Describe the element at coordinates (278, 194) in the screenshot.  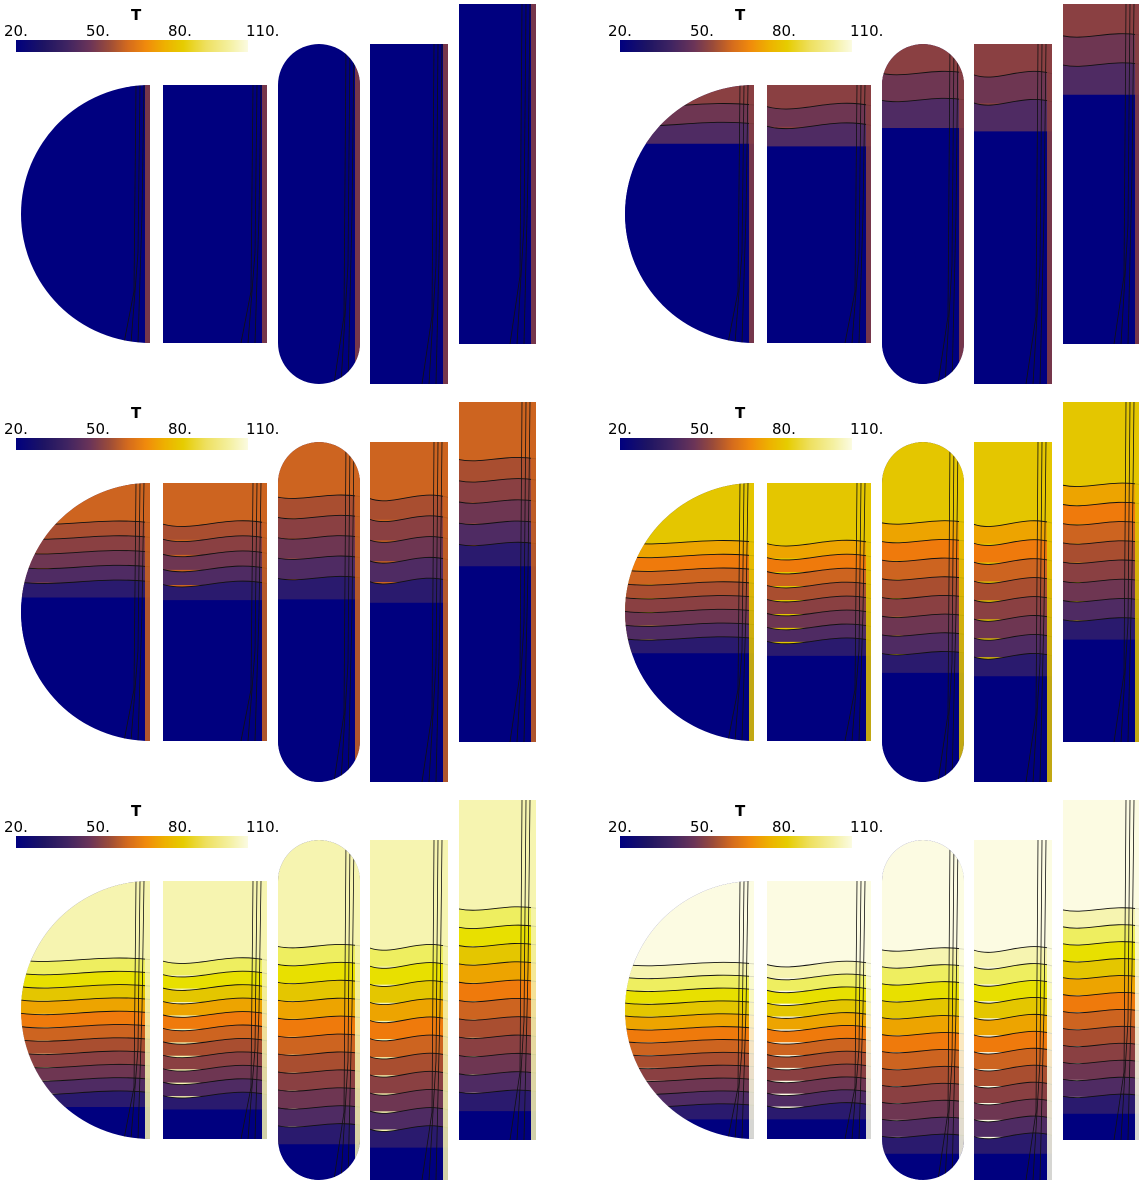
I see `vessel-set` at that location.